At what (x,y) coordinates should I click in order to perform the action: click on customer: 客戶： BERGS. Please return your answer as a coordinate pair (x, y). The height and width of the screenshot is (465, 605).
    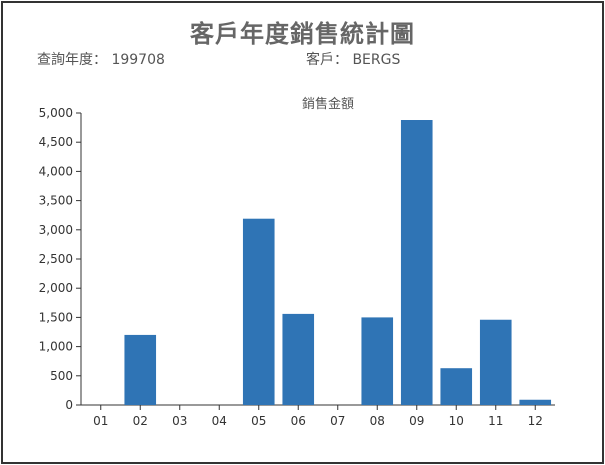
    Looking at the image, I should click on (353, 59).